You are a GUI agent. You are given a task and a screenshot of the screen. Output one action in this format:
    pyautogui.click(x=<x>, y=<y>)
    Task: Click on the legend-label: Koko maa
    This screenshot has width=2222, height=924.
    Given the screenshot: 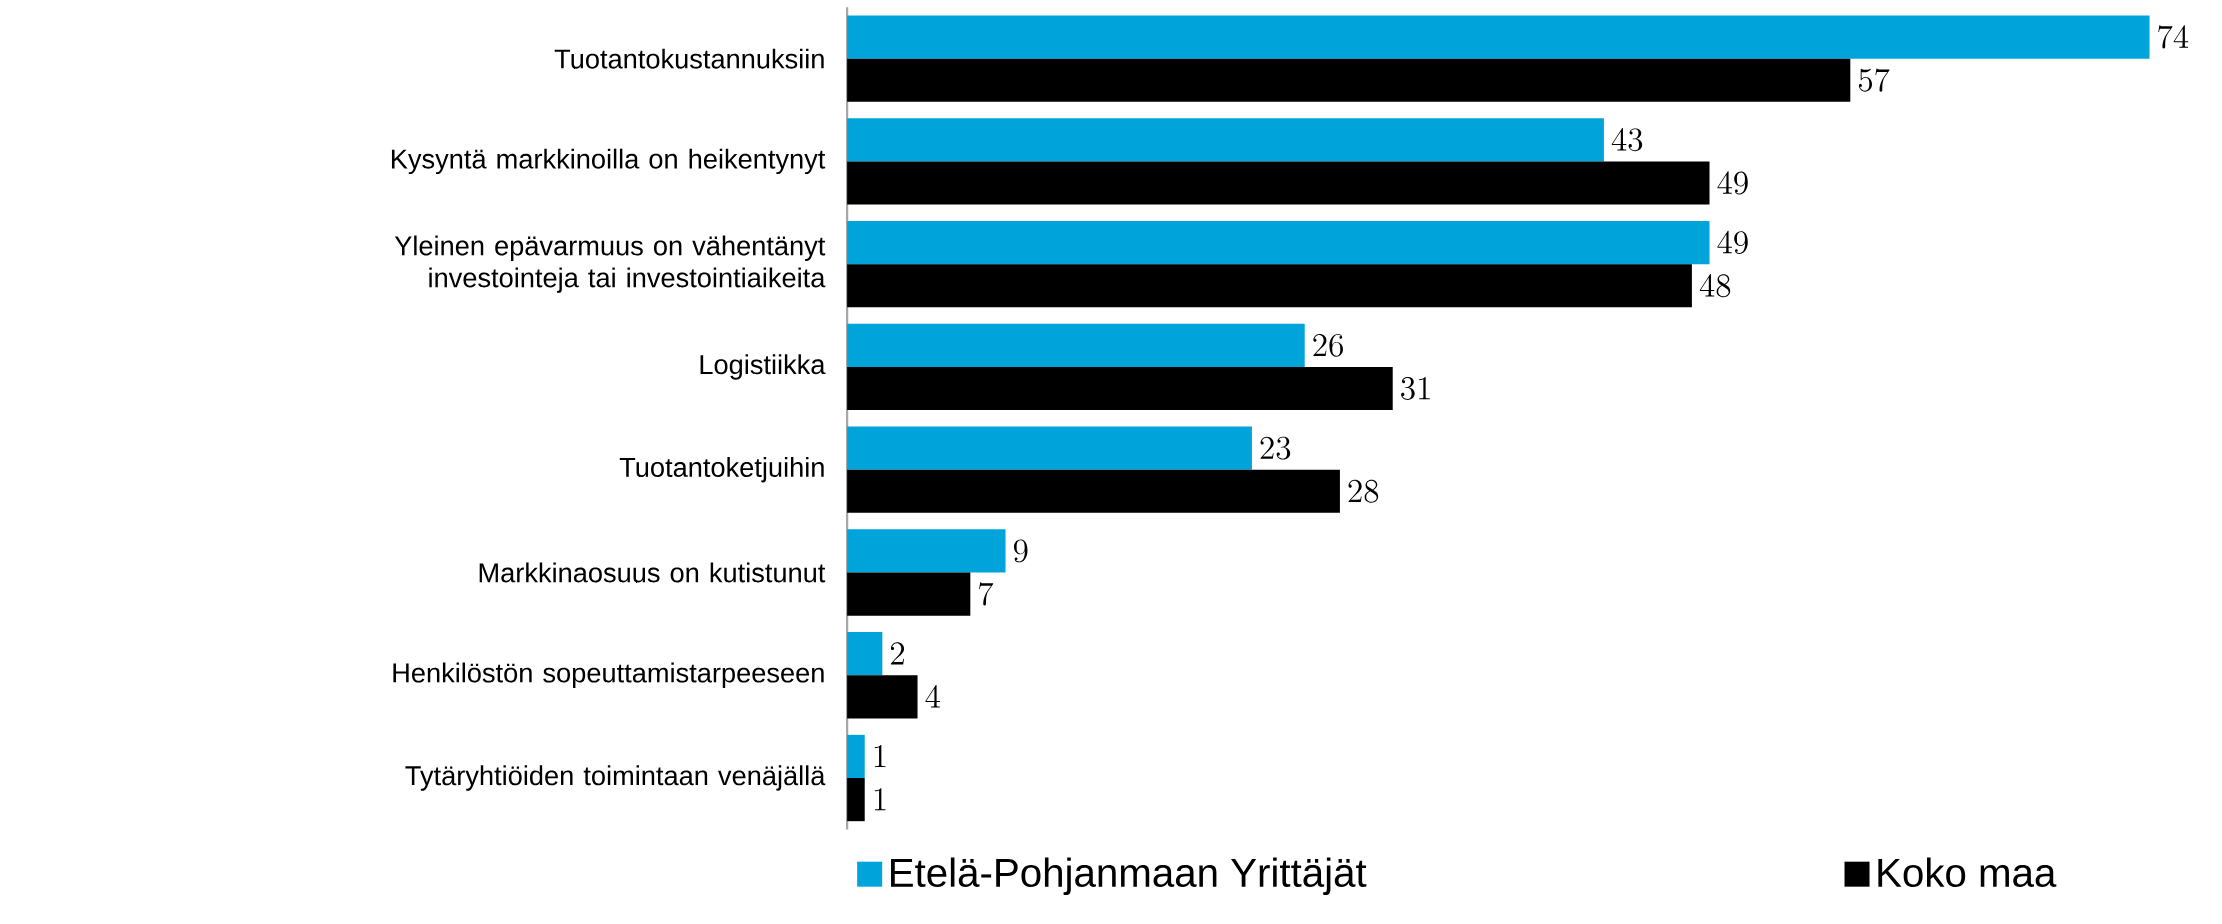 What is the action you would take?
    pyautogui.click(x=1967, y=872)
    